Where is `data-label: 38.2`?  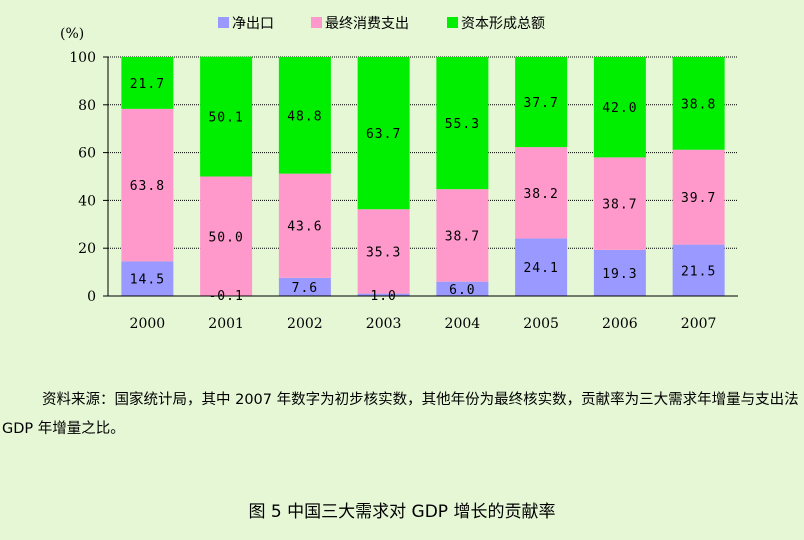
data-label: 38.2 is located at coordinates (540, 194).